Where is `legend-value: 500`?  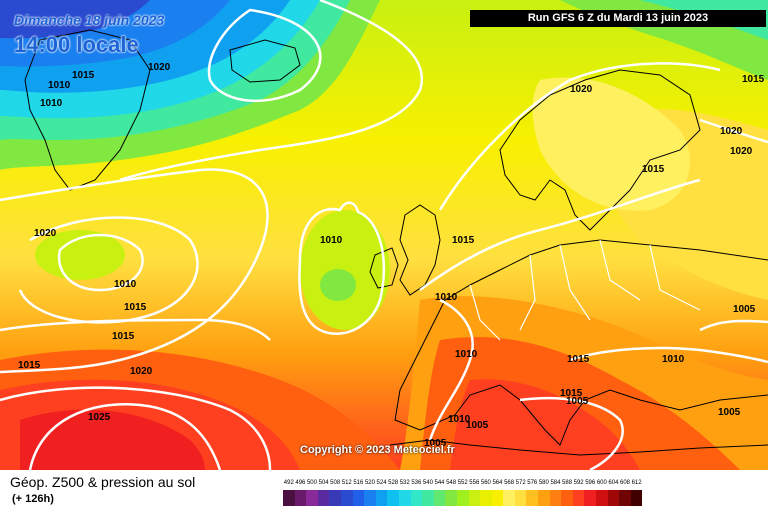
legend-value: 500 is located at coordinates (311, 483).